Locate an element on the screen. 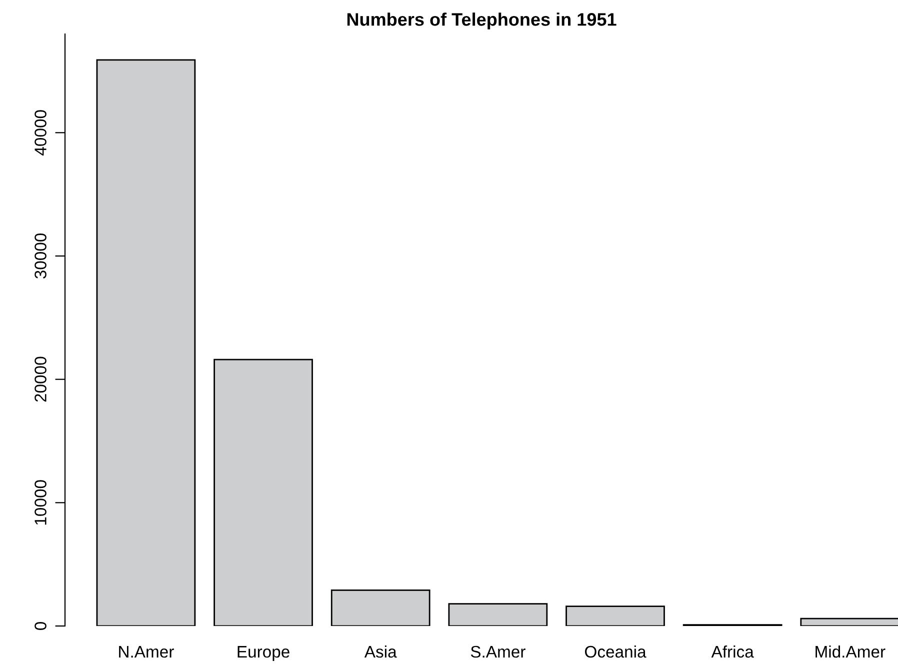  chart-title: Numbers of Telephones in 1951 is located at coordinates (481, 21).